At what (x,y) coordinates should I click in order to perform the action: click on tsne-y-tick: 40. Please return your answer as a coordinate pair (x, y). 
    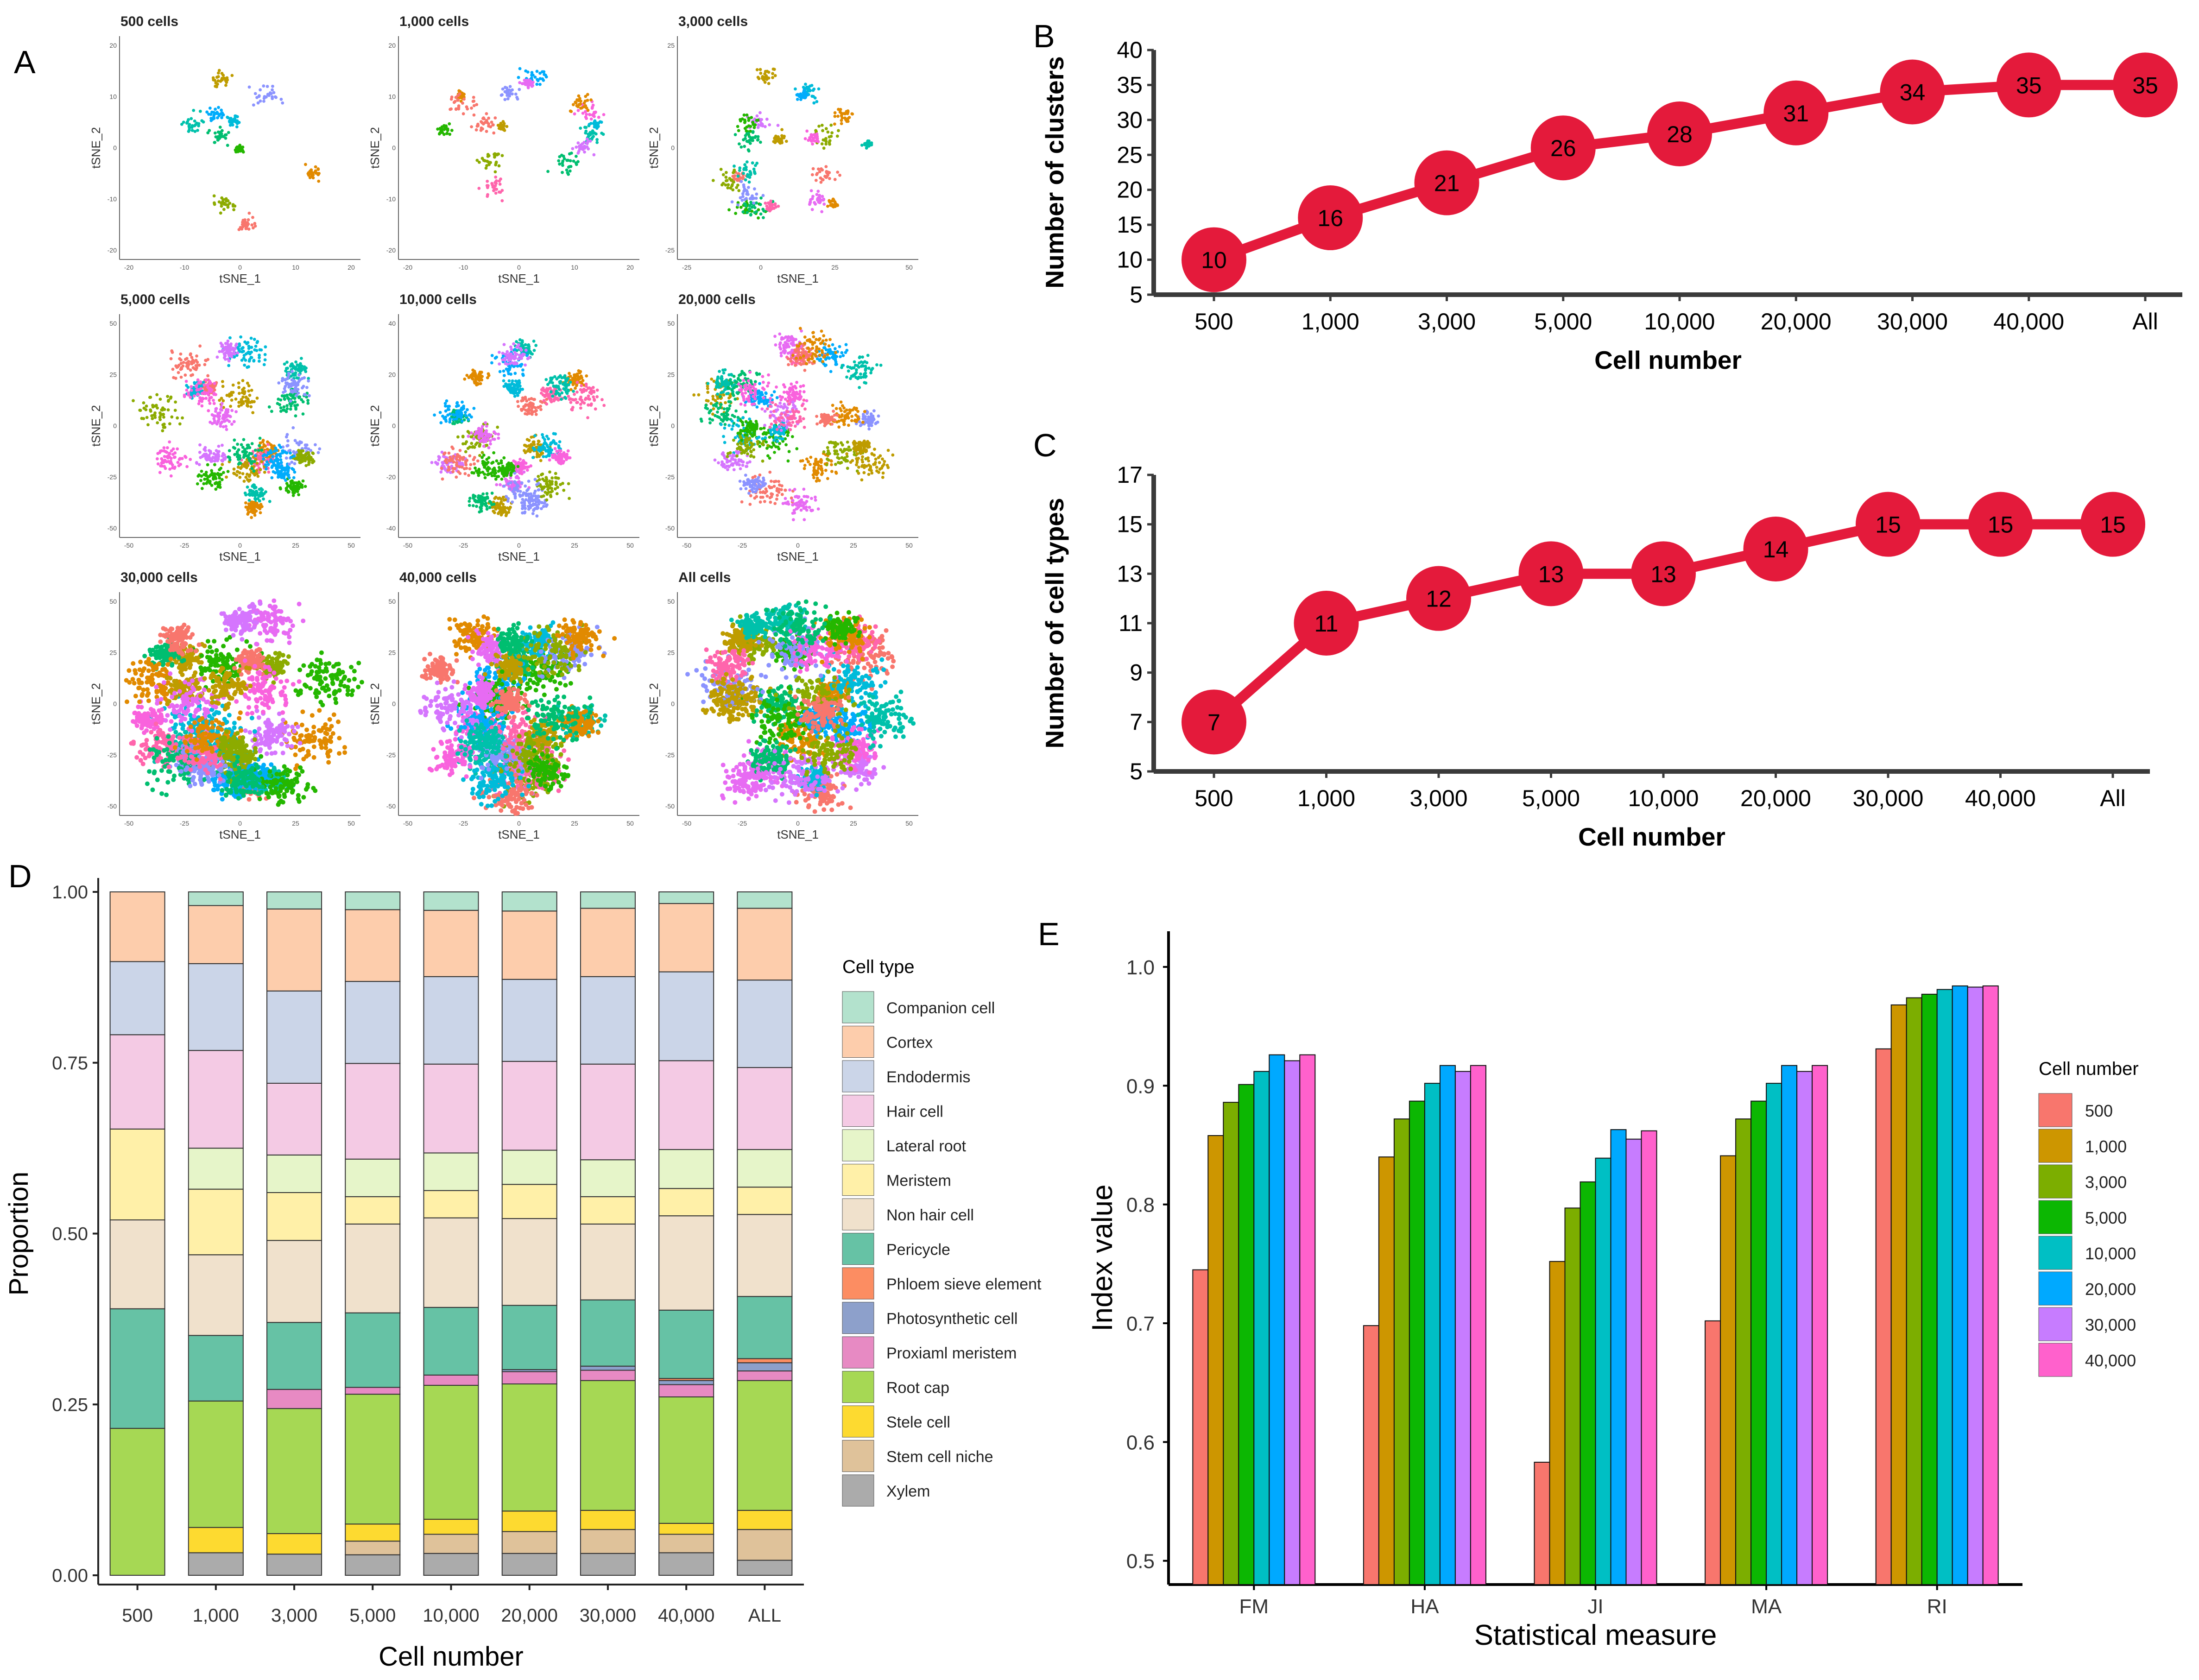
    Looking at the image, I should click on (392, 323).